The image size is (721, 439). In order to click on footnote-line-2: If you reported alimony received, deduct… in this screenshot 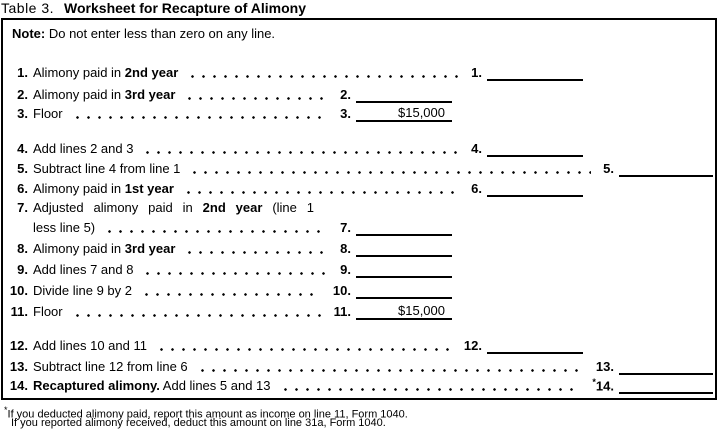, I will do `click(198, 423)`.